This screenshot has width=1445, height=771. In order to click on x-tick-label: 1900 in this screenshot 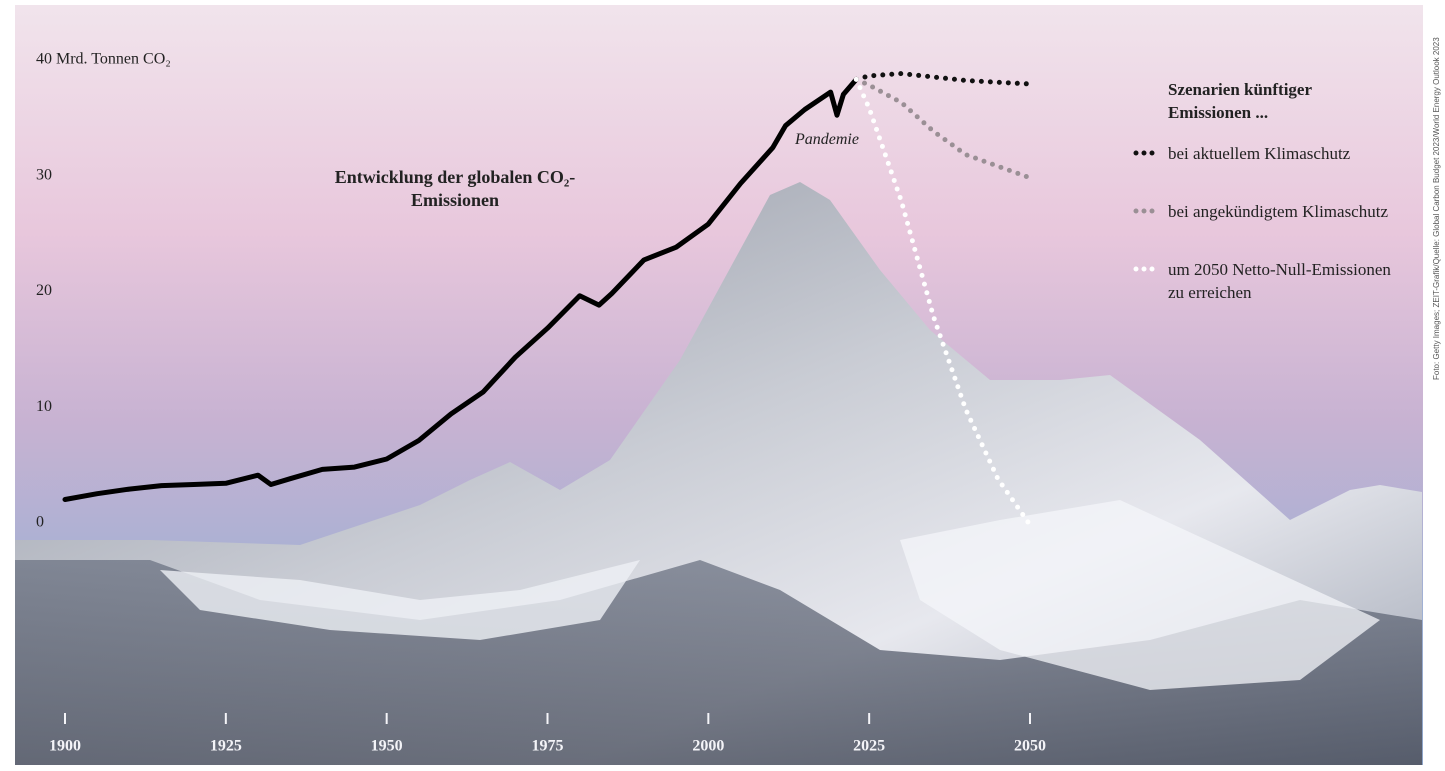, I will do `click(65, 746)`.